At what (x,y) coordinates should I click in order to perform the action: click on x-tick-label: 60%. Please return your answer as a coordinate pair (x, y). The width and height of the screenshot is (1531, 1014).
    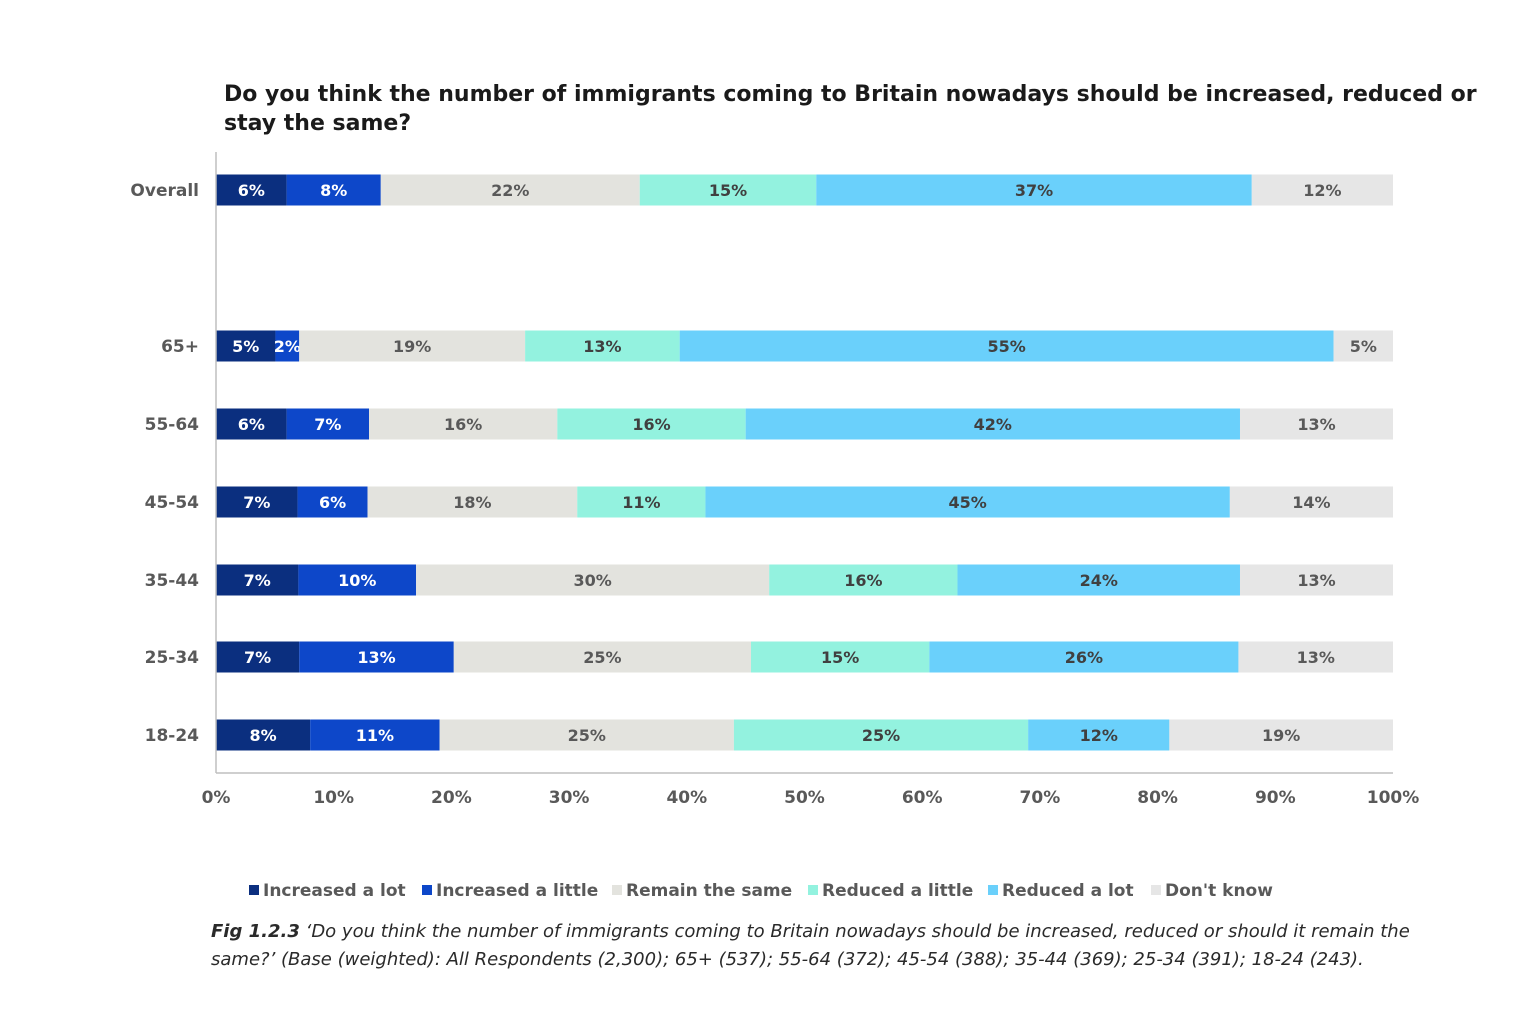
    Looking at the image, I should click on (922, 798).